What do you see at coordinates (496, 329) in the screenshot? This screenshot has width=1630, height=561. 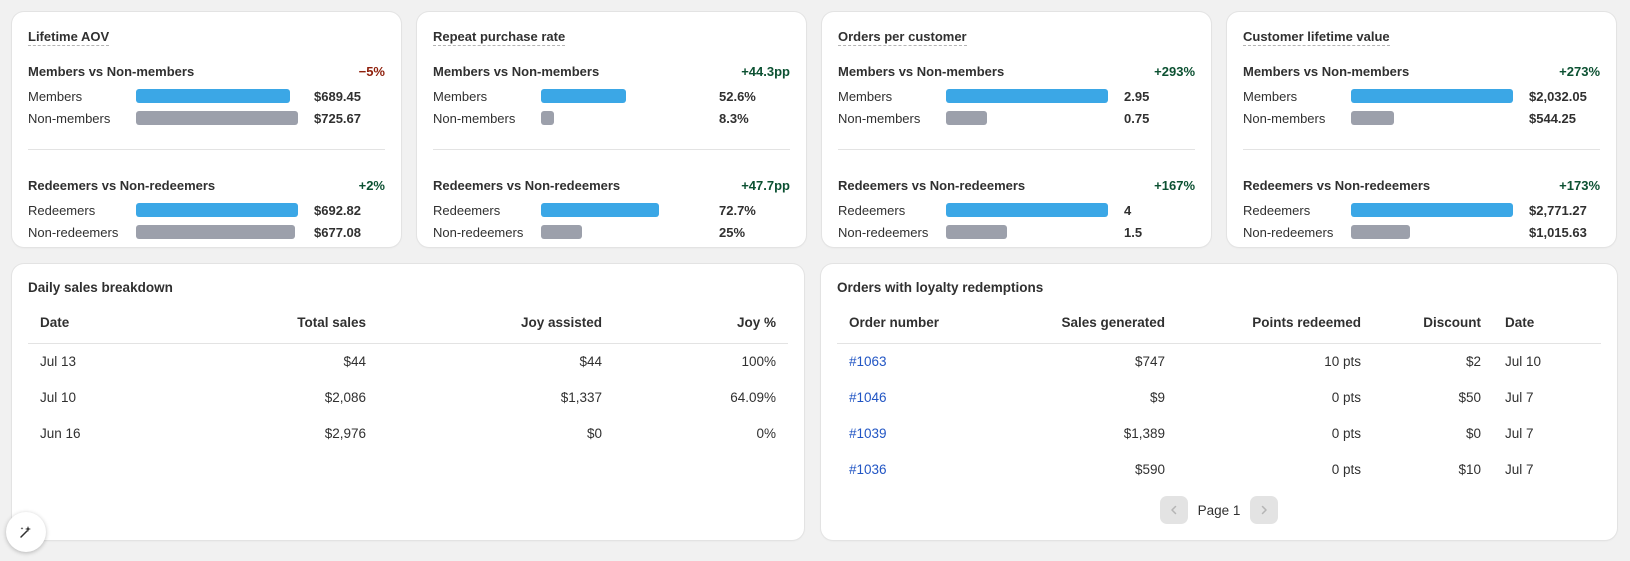 I see `column-header-joy-assisted: Joy assisted` at bounding box center [496, 329].